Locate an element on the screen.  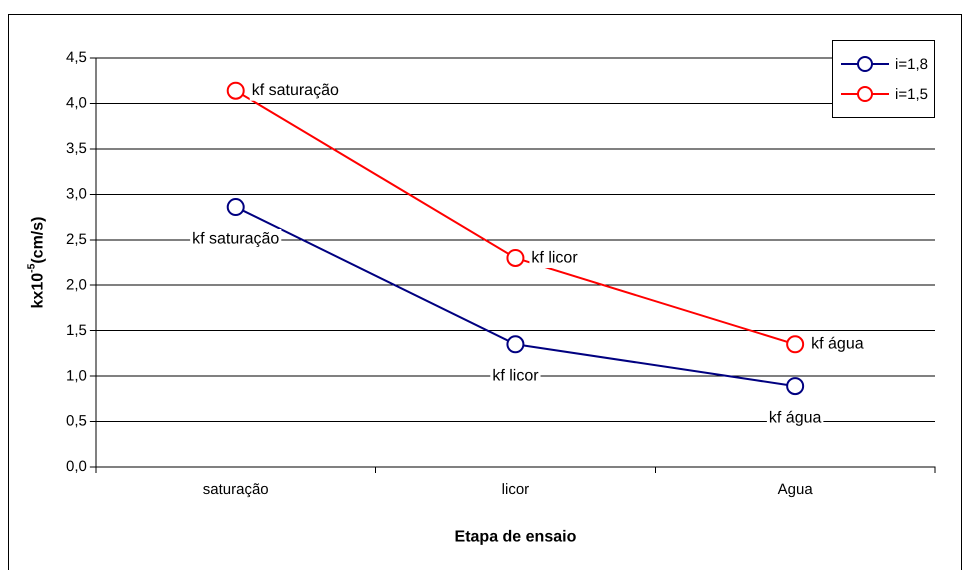
y-tick-label: 0,5 is located at coordinates (76, 421).